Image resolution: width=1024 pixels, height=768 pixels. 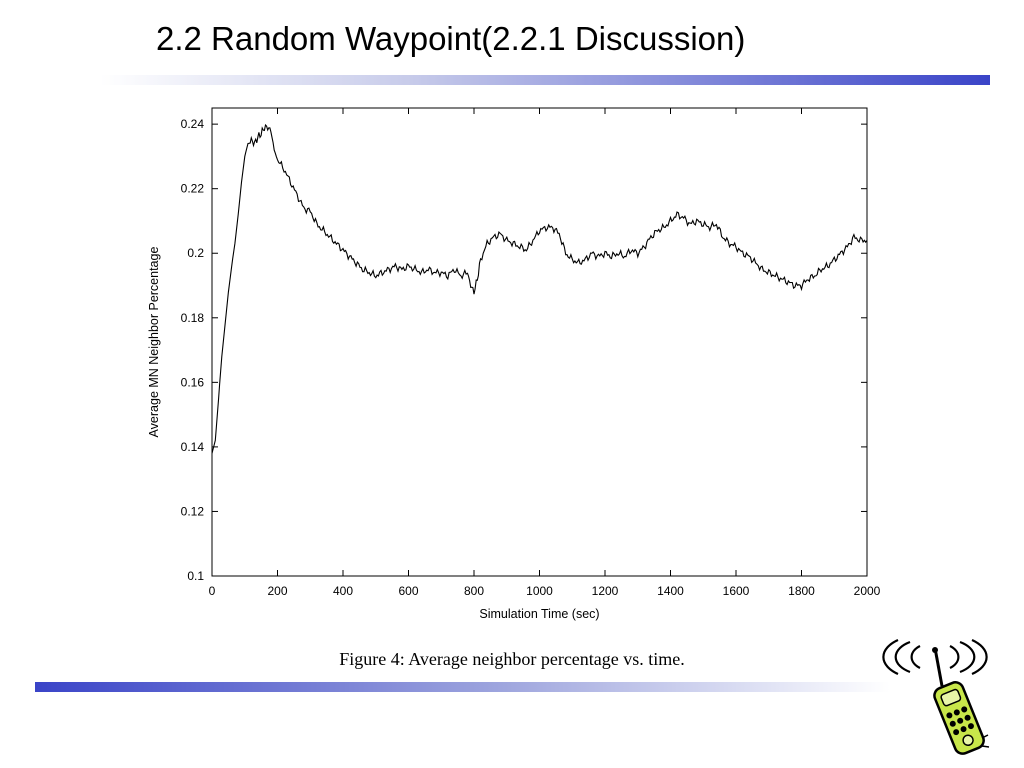 I want to click on footer-bar, so click(x=462, y=687).